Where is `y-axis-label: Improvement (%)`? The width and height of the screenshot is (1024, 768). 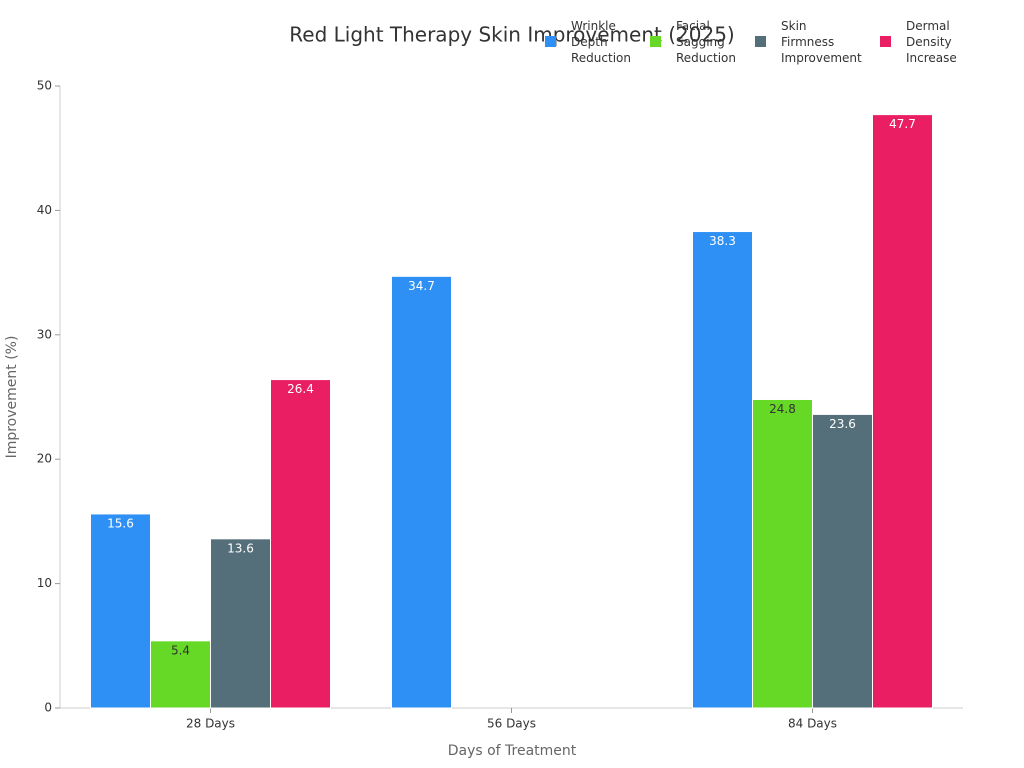 y-axis-label: Improvement (%) is located at coordinates (12, 397).